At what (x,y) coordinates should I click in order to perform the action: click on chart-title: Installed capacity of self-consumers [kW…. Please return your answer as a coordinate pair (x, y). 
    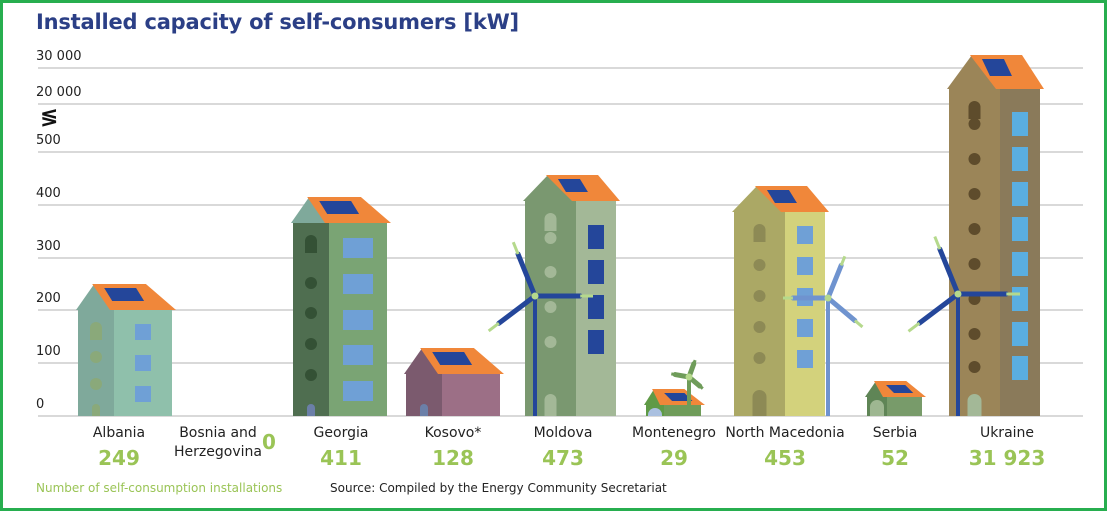
    Looking at the image, I should click on (277, 22).